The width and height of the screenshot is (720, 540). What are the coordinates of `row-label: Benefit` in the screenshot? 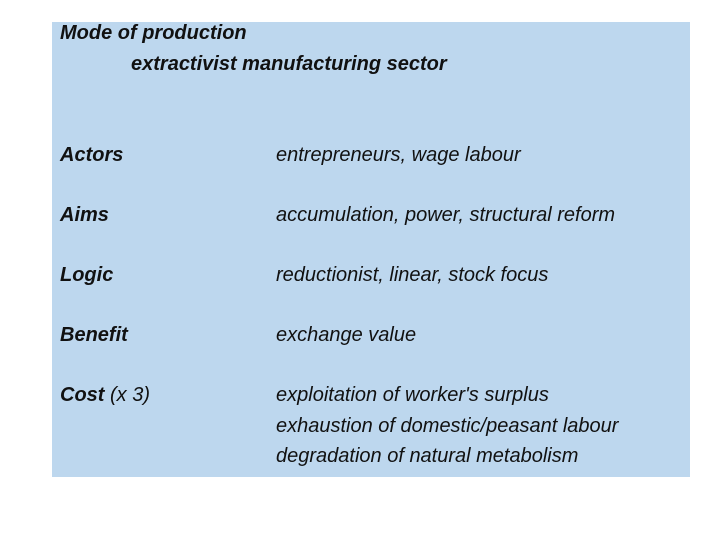 It's located at (94, 335).